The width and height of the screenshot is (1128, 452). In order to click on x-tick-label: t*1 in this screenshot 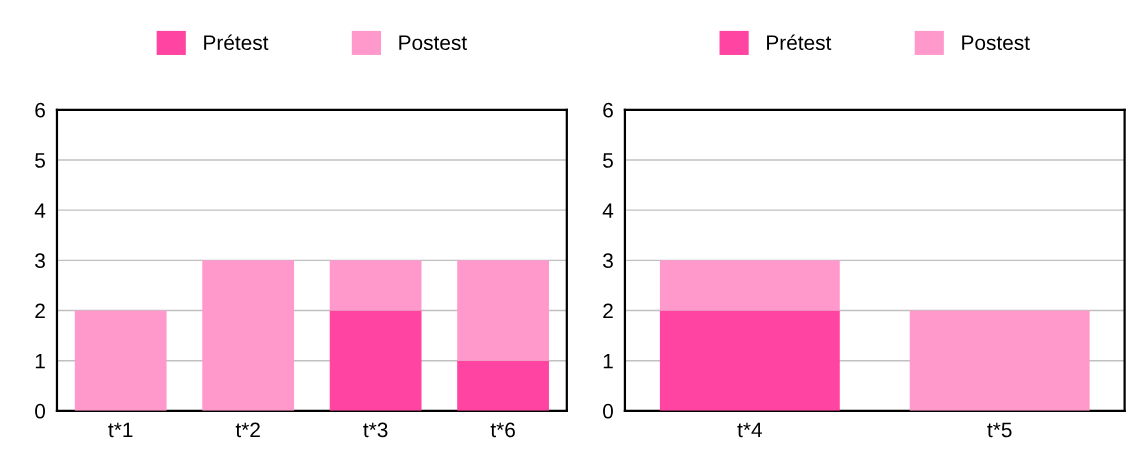, I will do `click(120, 430)`.